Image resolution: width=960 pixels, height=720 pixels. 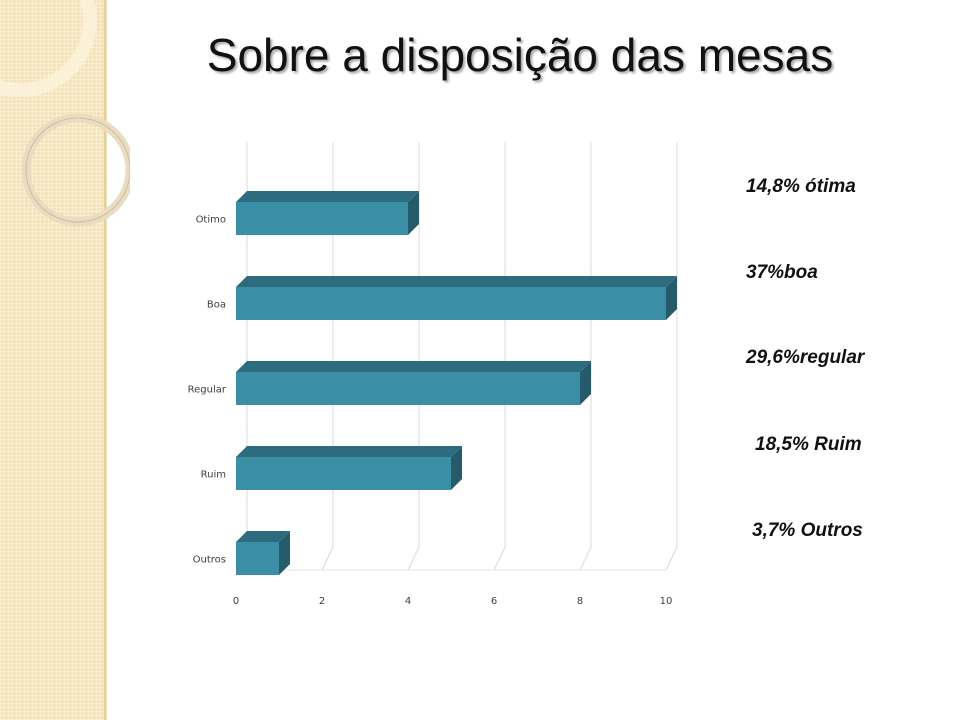 I want to click on percent-label-boa: 37%boa, so click(x=782, y=272).